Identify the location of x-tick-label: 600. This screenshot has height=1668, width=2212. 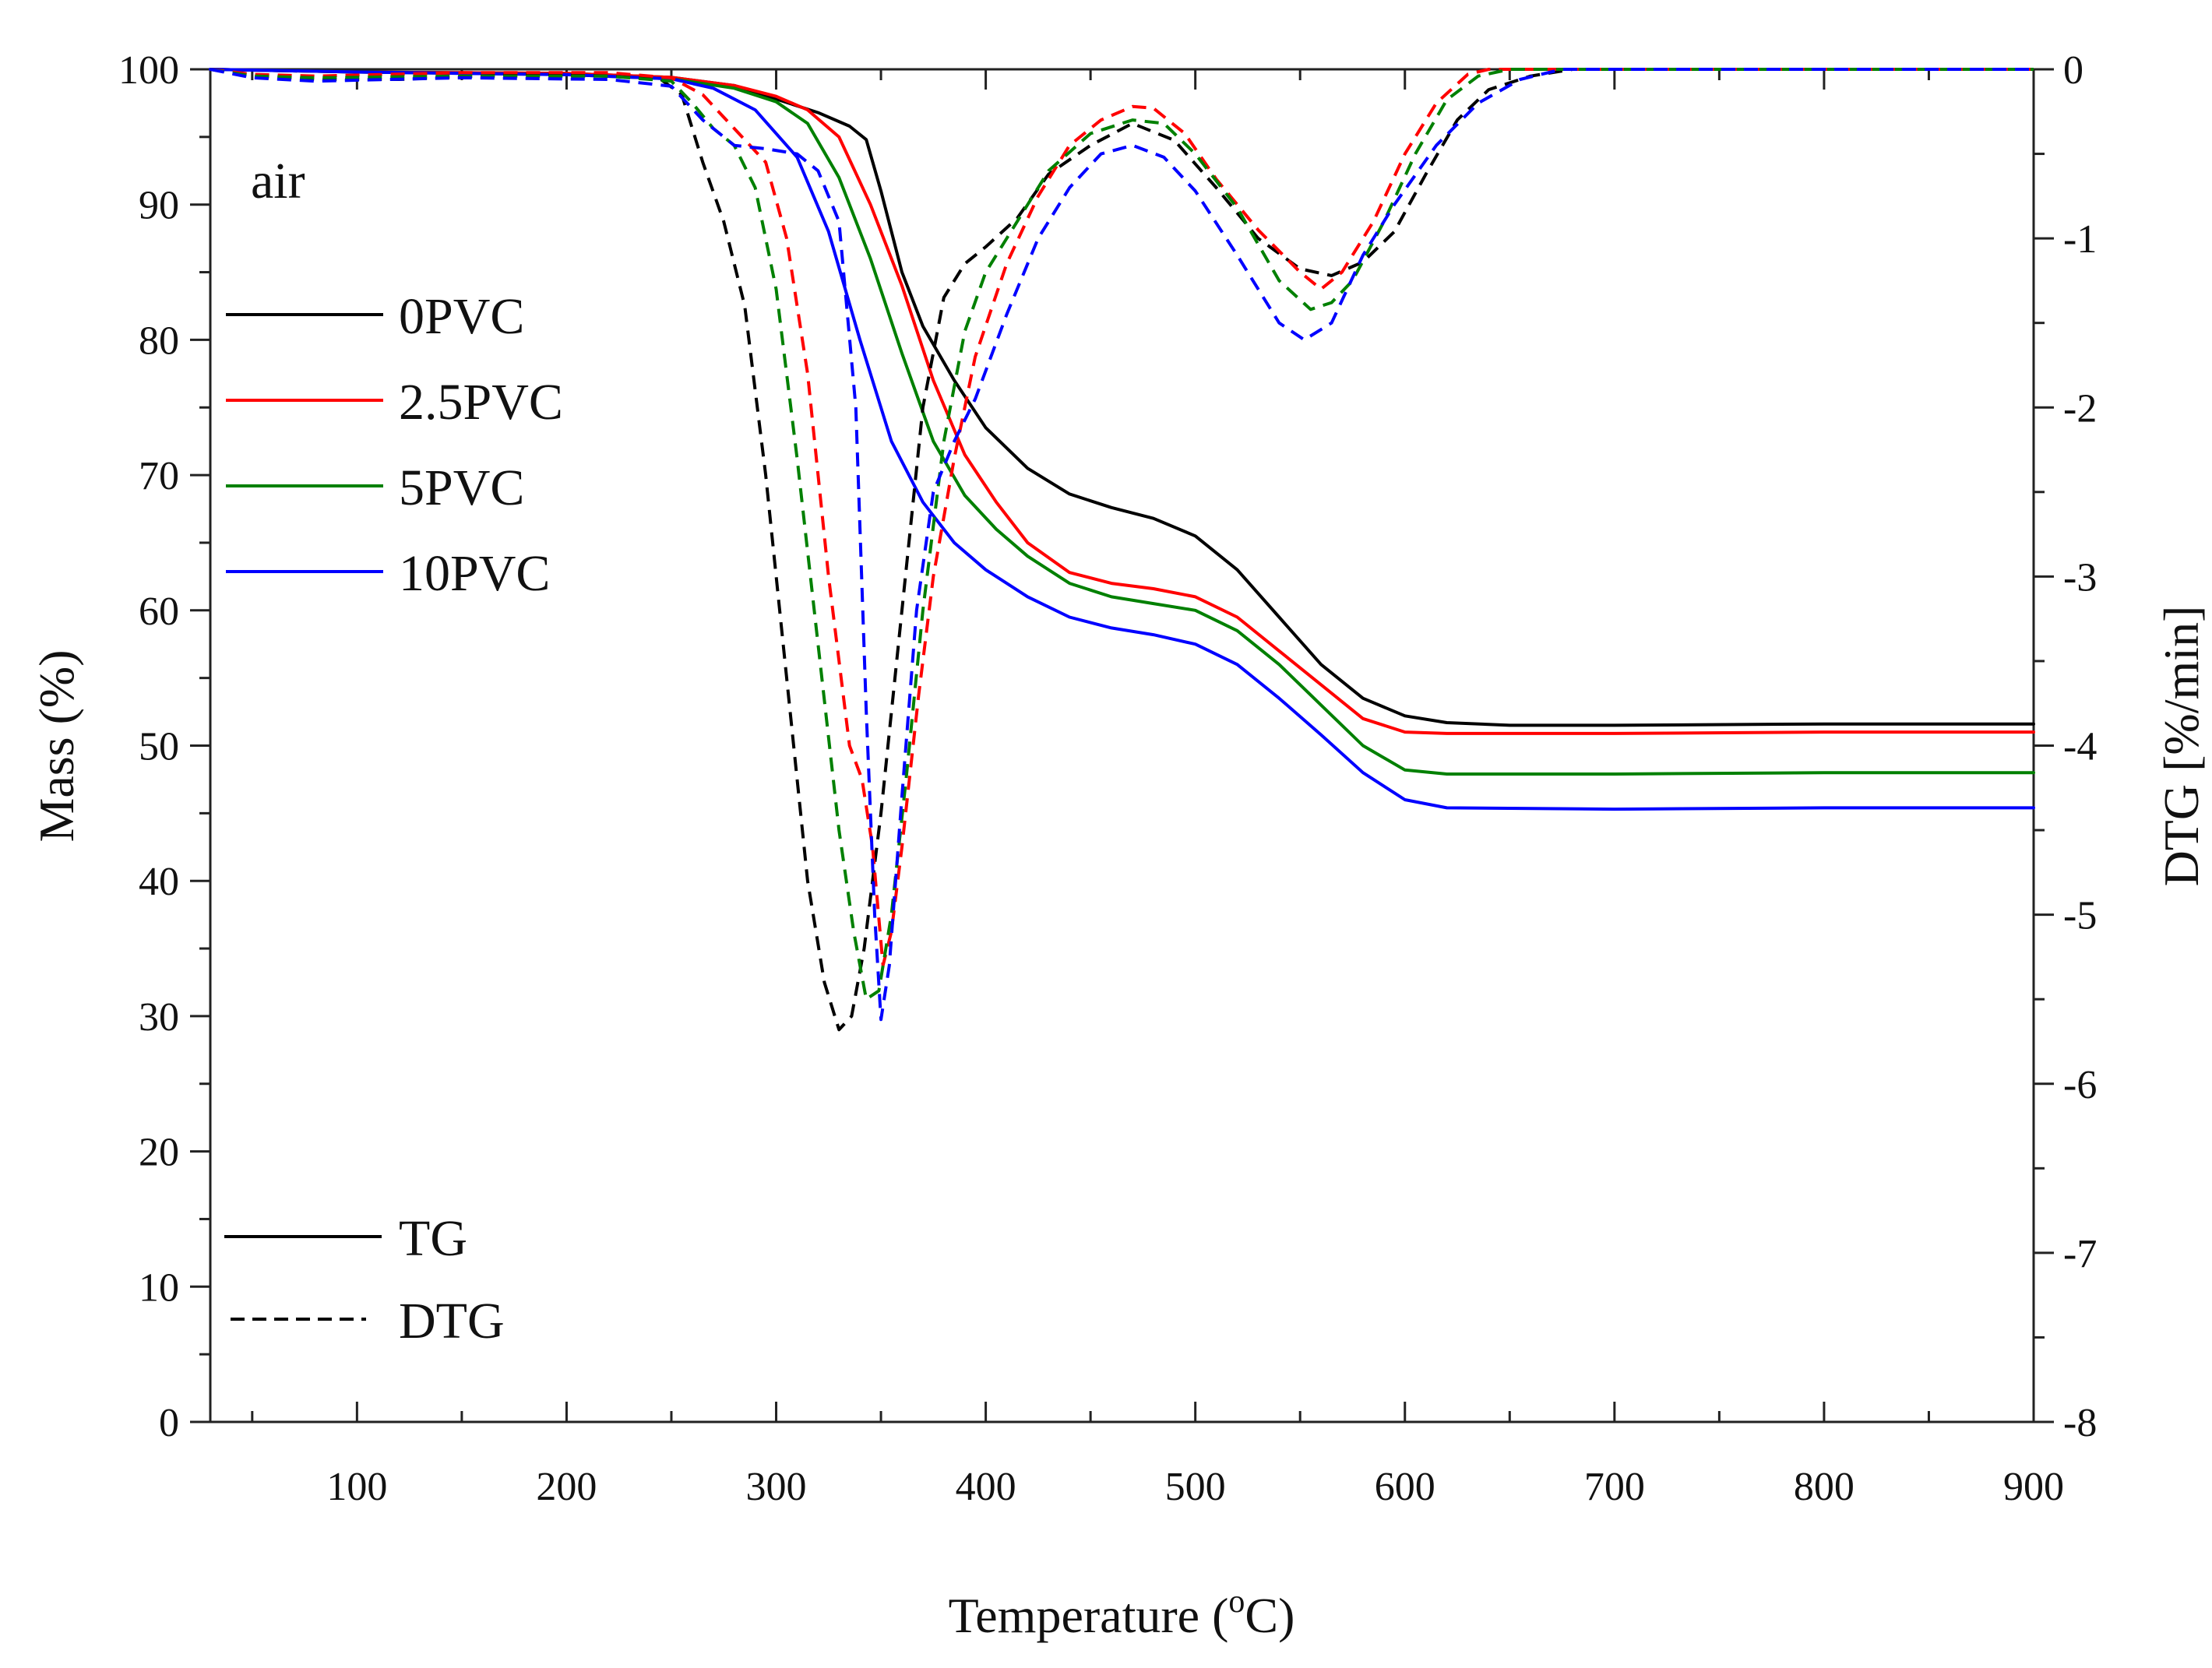
(1405, 1487).